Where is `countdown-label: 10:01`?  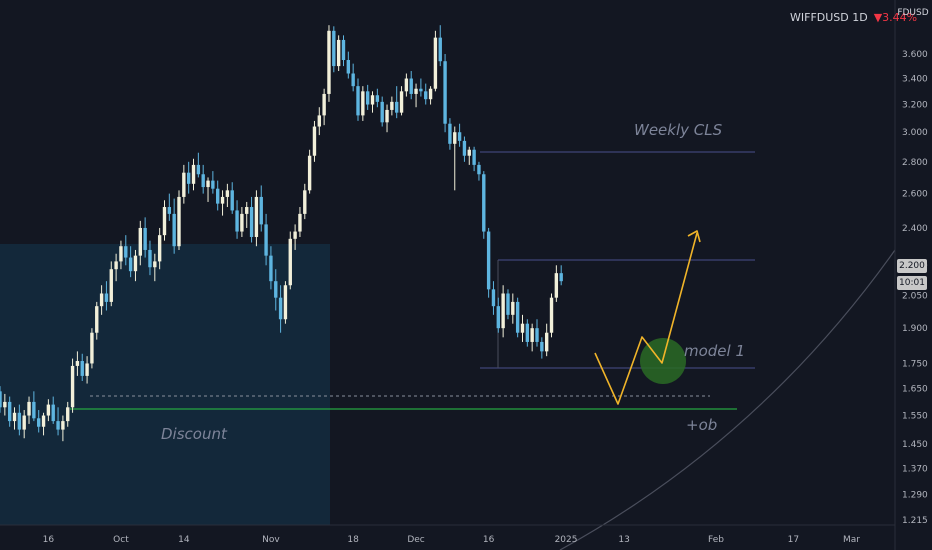 countdown-label: 10:01 is located at coordinates (912, 283).